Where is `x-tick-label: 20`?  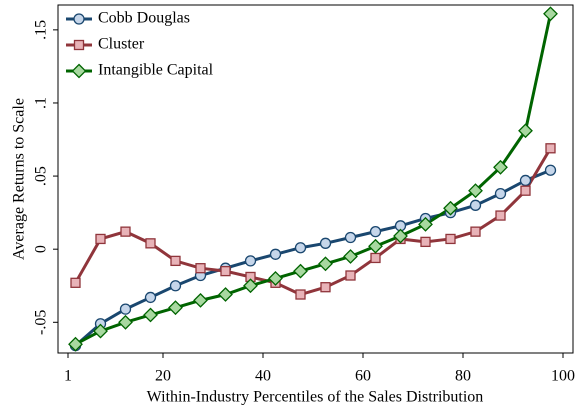 x-tick-label: 20 is located at coordinates (163, 376).